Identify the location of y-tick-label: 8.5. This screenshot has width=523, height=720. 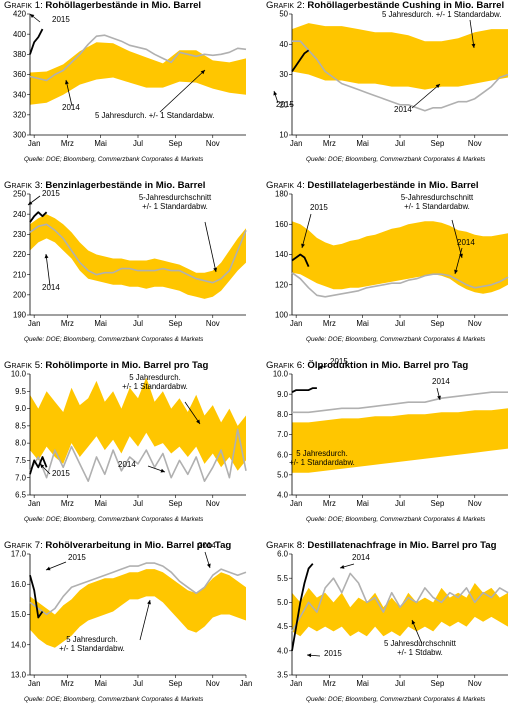
(21, 425).